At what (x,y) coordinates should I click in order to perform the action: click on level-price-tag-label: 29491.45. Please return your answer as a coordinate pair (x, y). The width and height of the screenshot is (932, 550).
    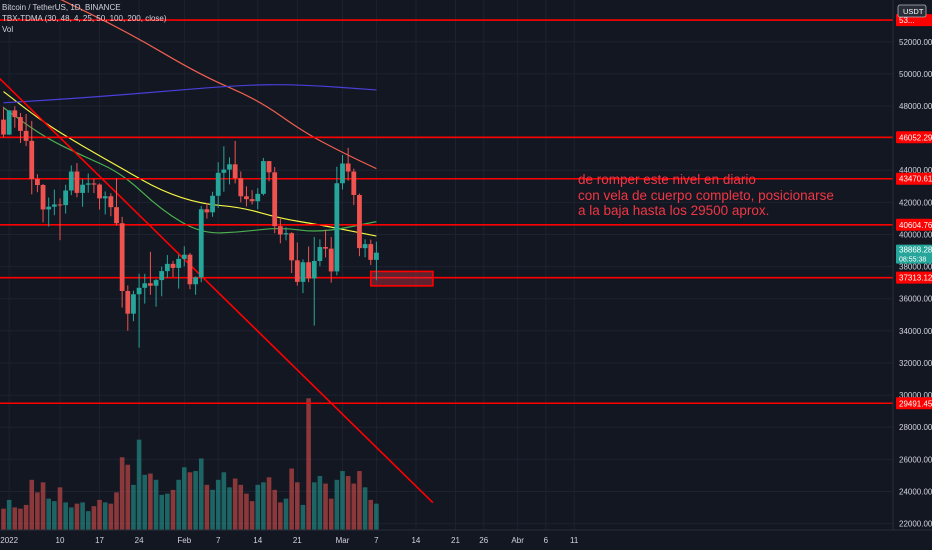
    Looking at the image, I should click on (915, 403).